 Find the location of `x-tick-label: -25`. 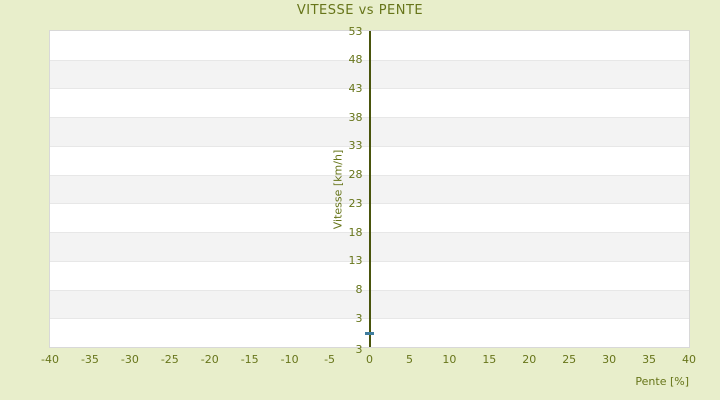

x-tick-label: -25 is located at coordinates (169, 359).